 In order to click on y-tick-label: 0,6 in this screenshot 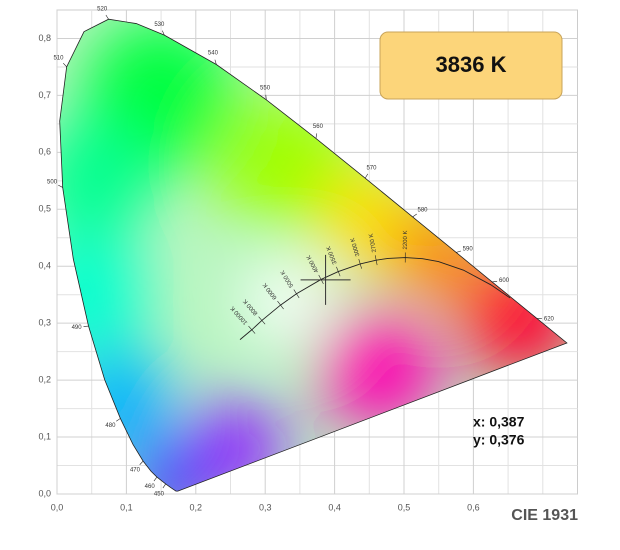, I will do `click(44, 152)`.